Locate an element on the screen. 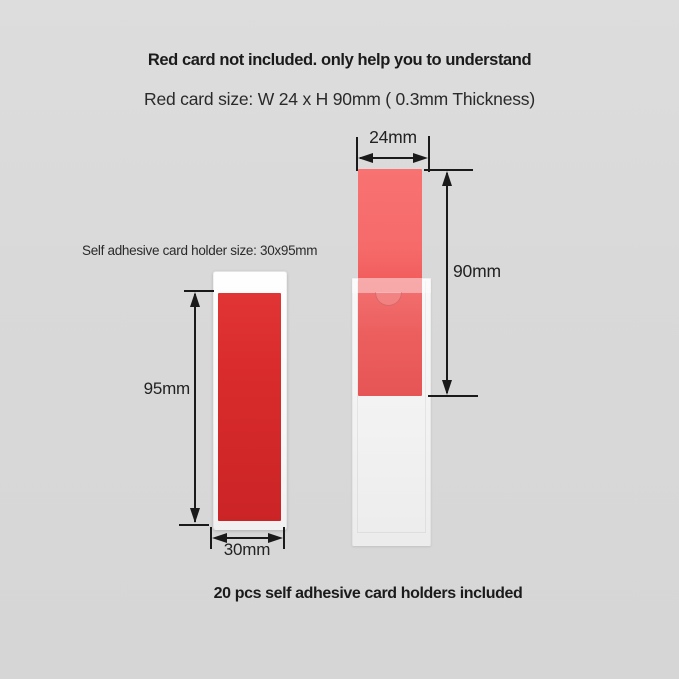 Image resolution: width=679 pixels, height=679 pixels. dim-24mm-right-tick is located at coordinates (429, 154).